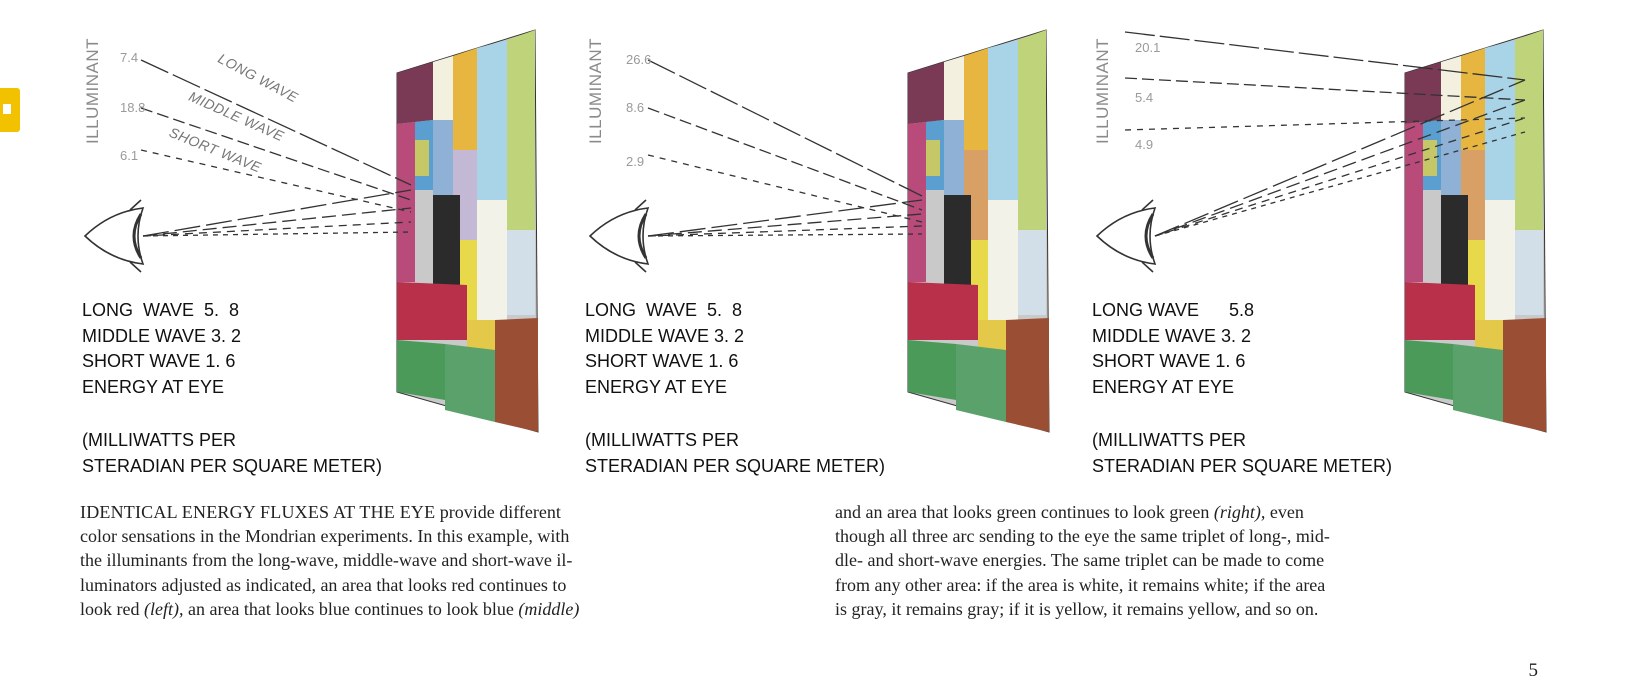  Describe the element at coordinates (1284, 512) in the screenshot. I see `caption-text: even` at that location.